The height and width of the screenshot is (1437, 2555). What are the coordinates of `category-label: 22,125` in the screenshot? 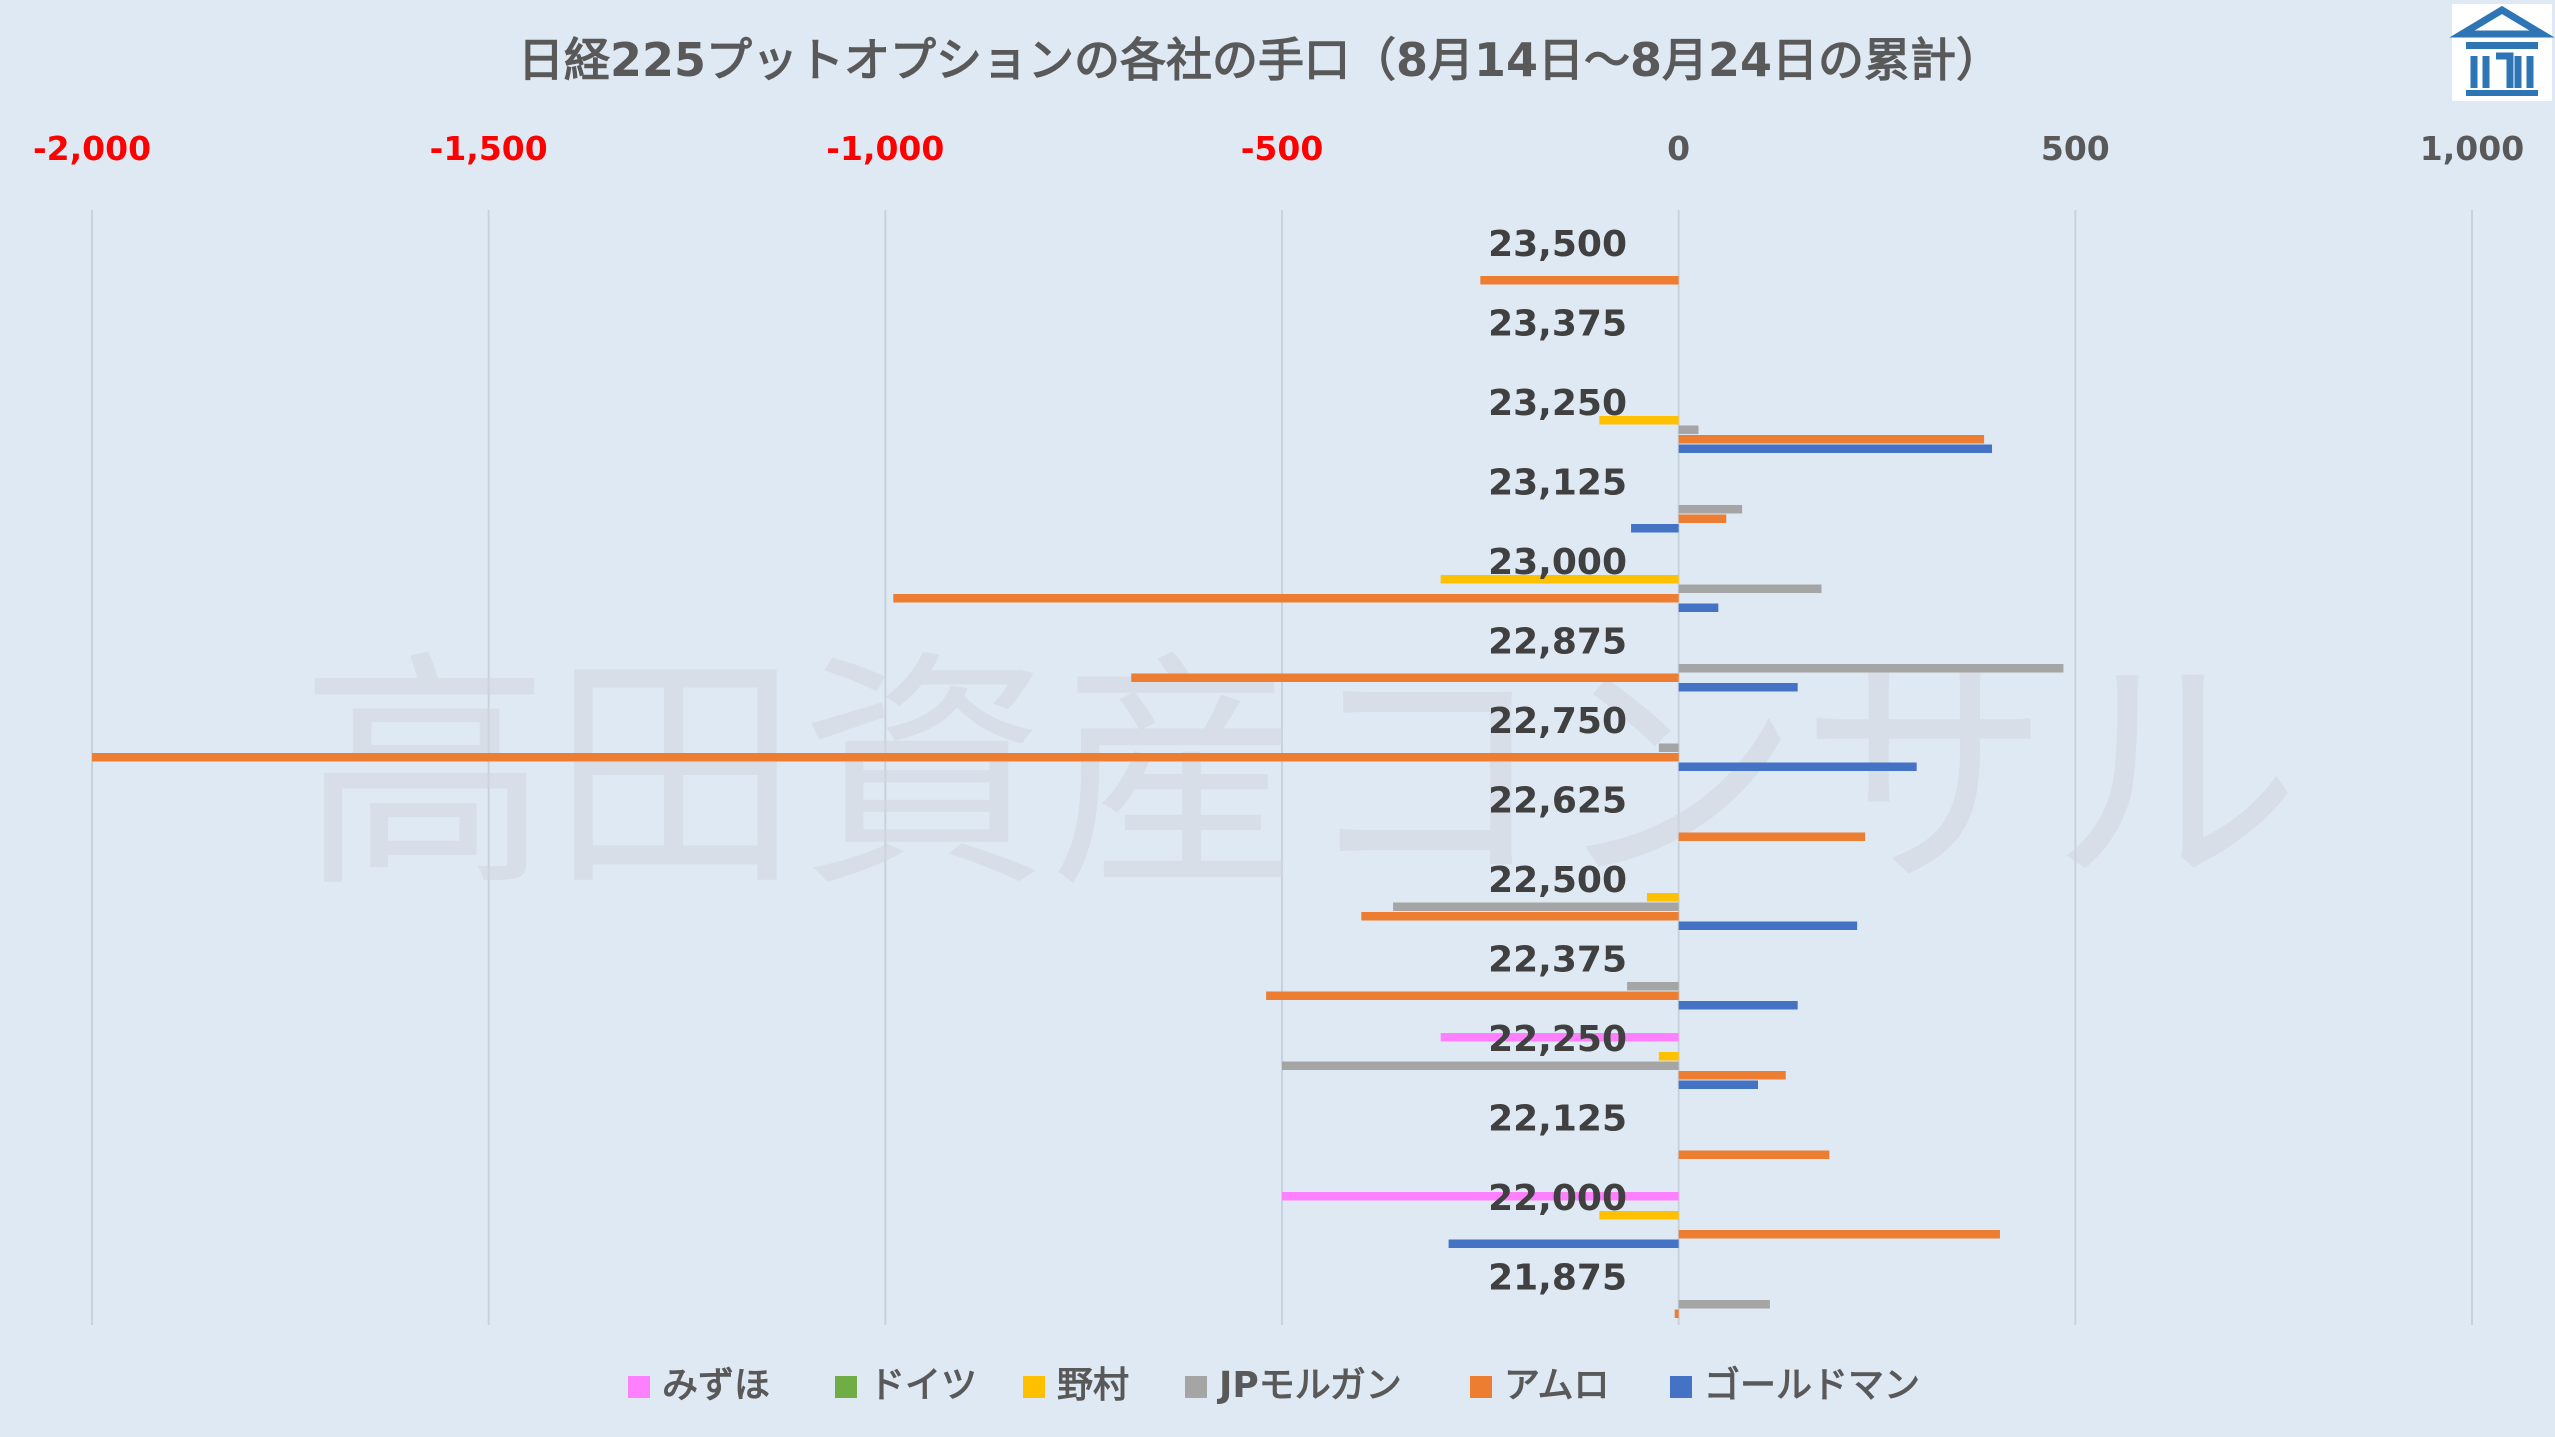 It's located at (1557, 1119).